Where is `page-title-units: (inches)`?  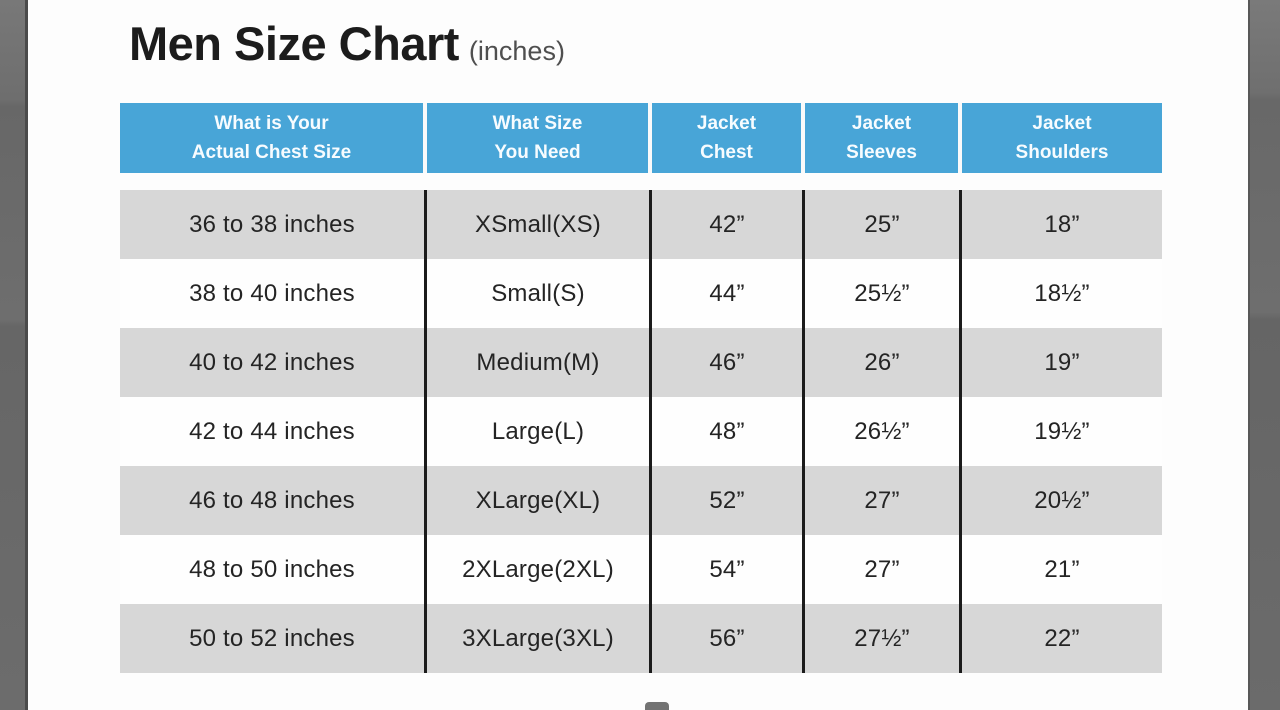 page-title-units: (inches) is located at coordinates (516, 51).